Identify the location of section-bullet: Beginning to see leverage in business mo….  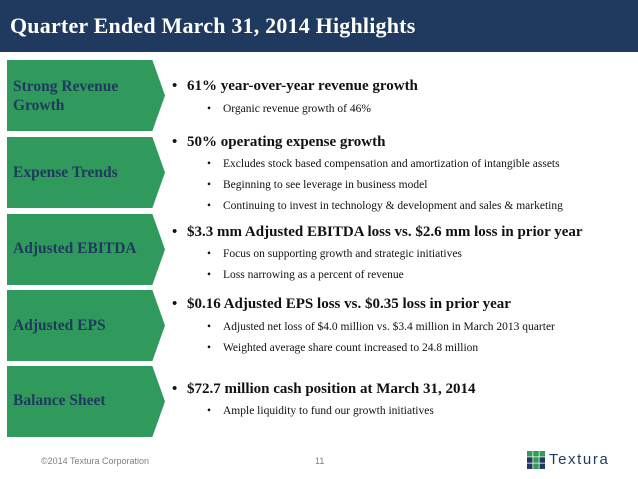
(317, 185).